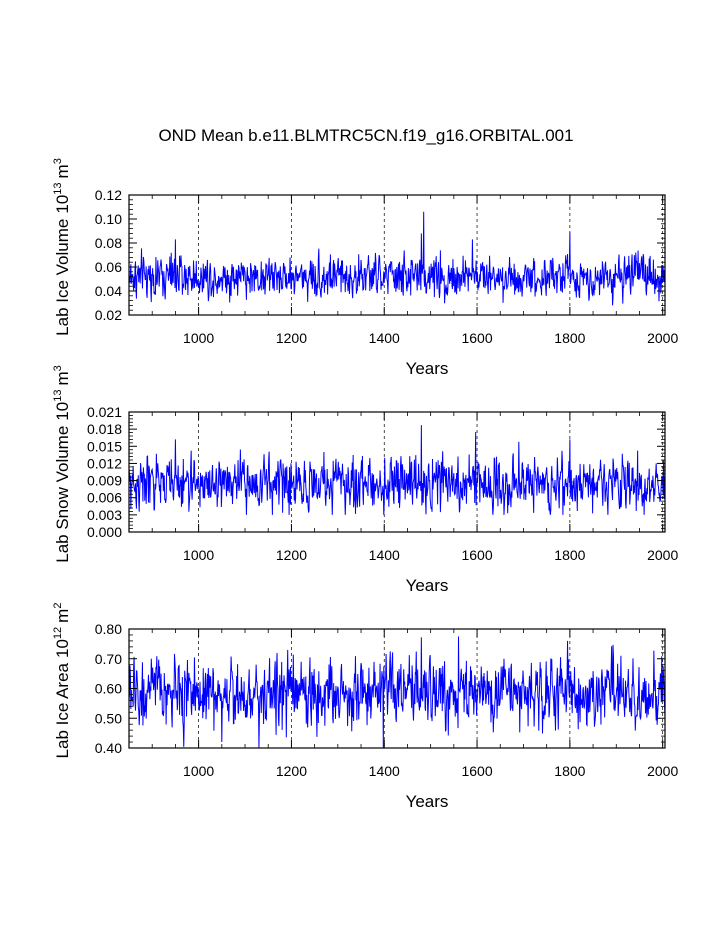 This screenshot has width=723, height=935. What do you see at coordinates (58, 606) in the screenshot?
I see `y-axis-unit-mexp: 2` at bounding box center [58, 606].